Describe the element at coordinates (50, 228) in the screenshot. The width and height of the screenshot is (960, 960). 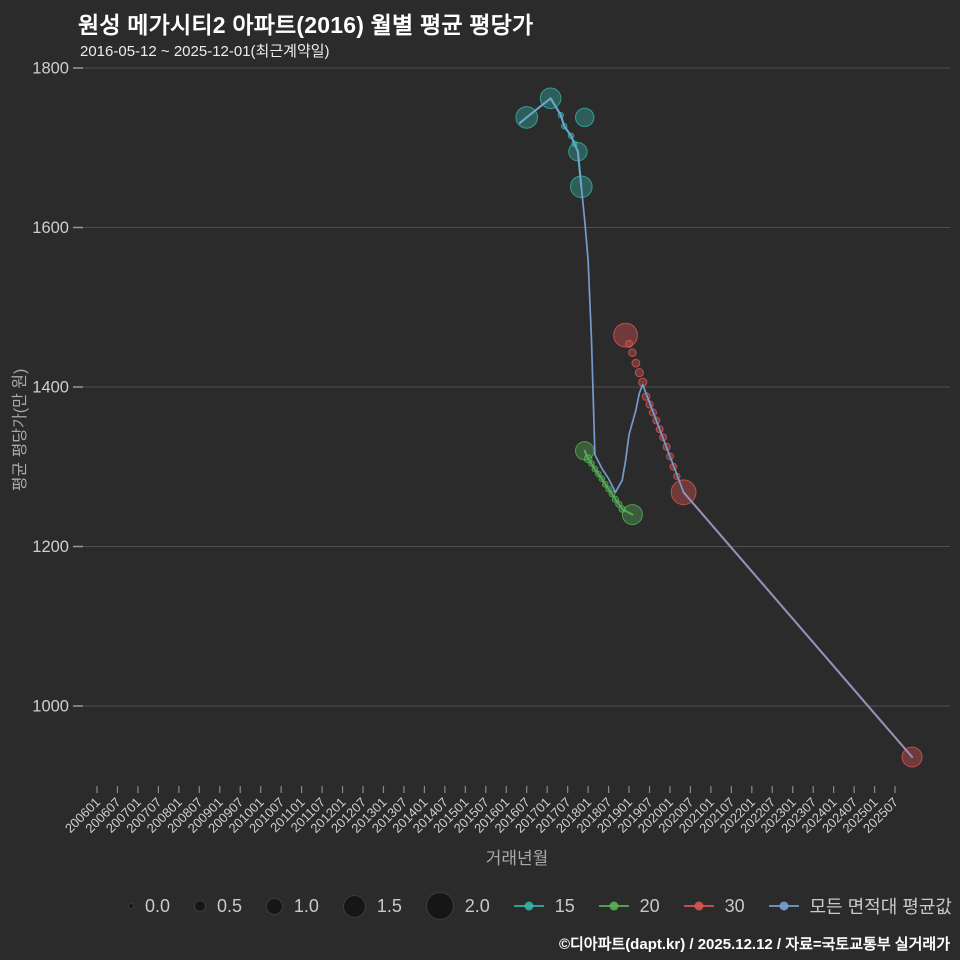
I see `y-tick-label: 1600` at that location.